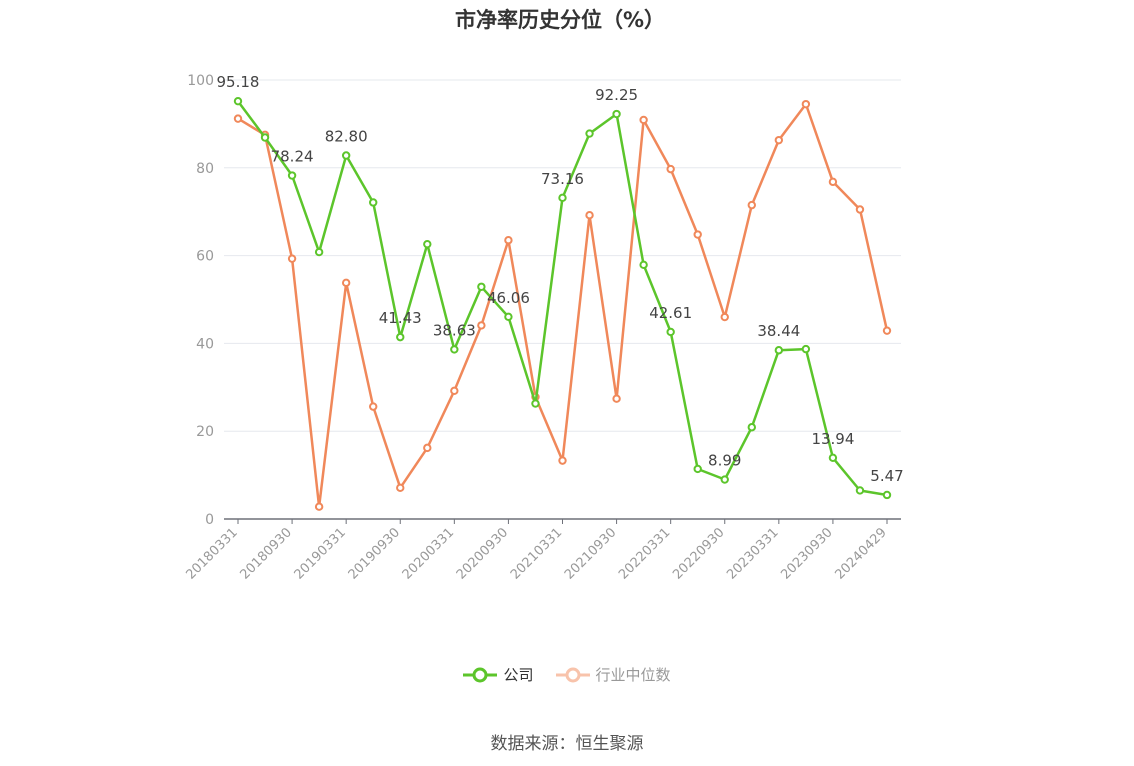 This screenshot has height=766, width=1134. I want to click on legend: 公司 行业中位数, so click(567, 674).